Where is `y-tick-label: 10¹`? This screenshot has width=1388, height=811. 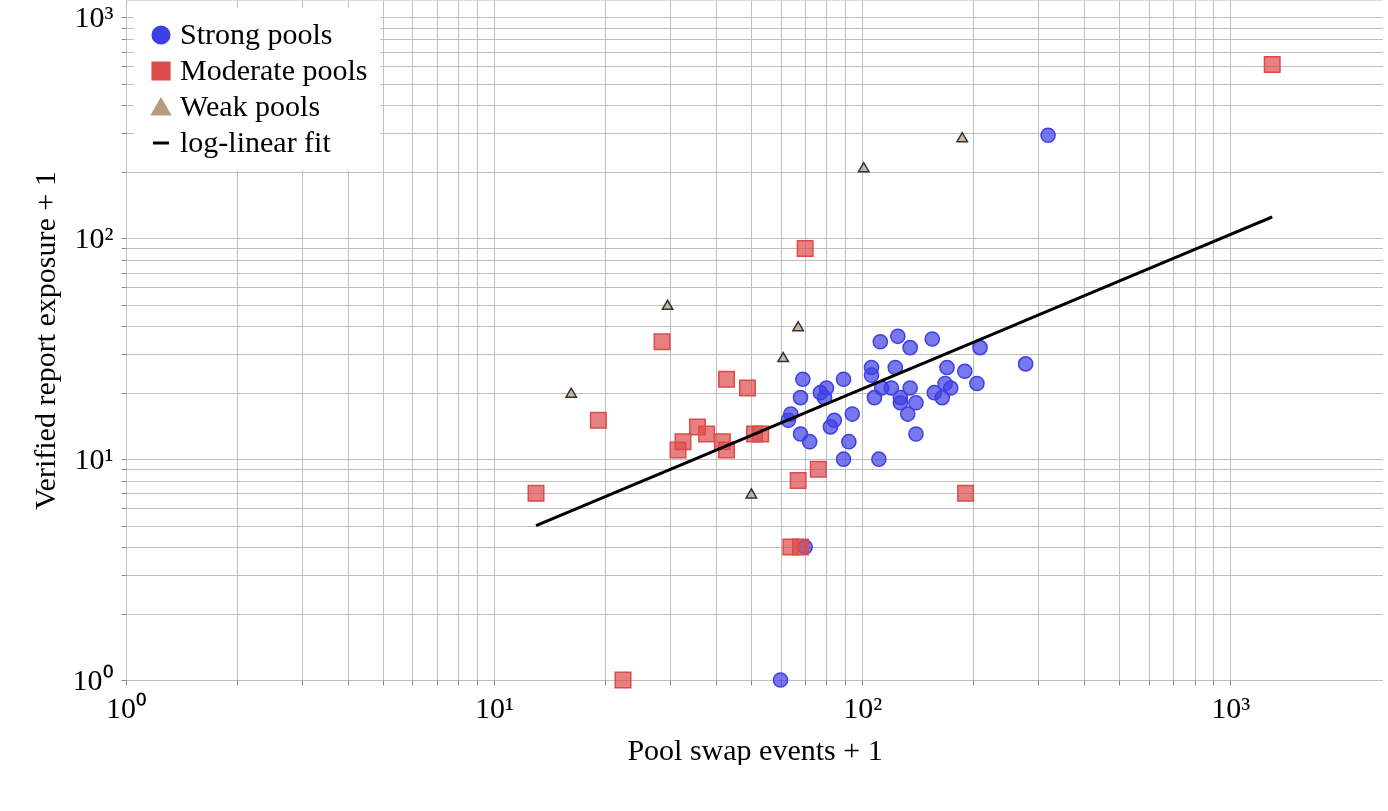
y-tick-label: 10¹ is located at coordinates (94, 458).